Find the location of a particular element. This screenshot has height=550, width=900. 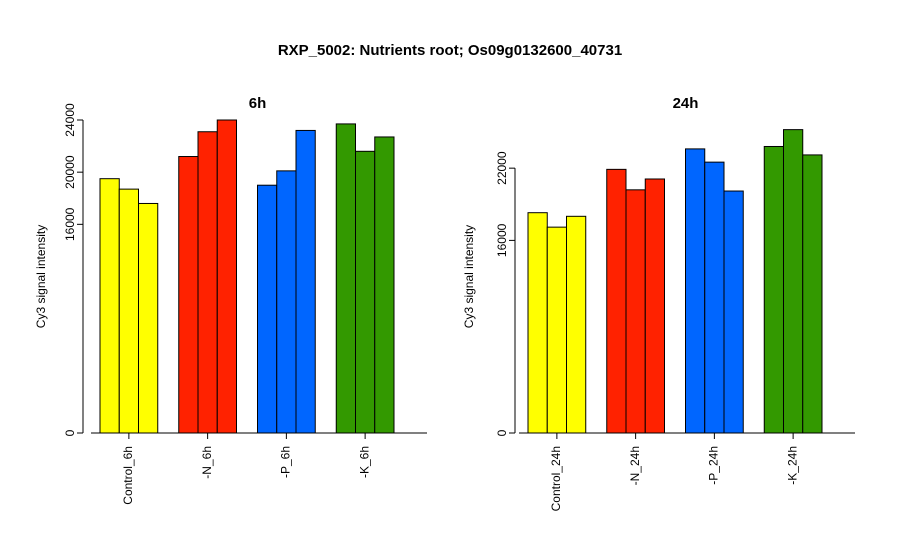

x-category-label: Control_6h is located at coordinates (128, 475).